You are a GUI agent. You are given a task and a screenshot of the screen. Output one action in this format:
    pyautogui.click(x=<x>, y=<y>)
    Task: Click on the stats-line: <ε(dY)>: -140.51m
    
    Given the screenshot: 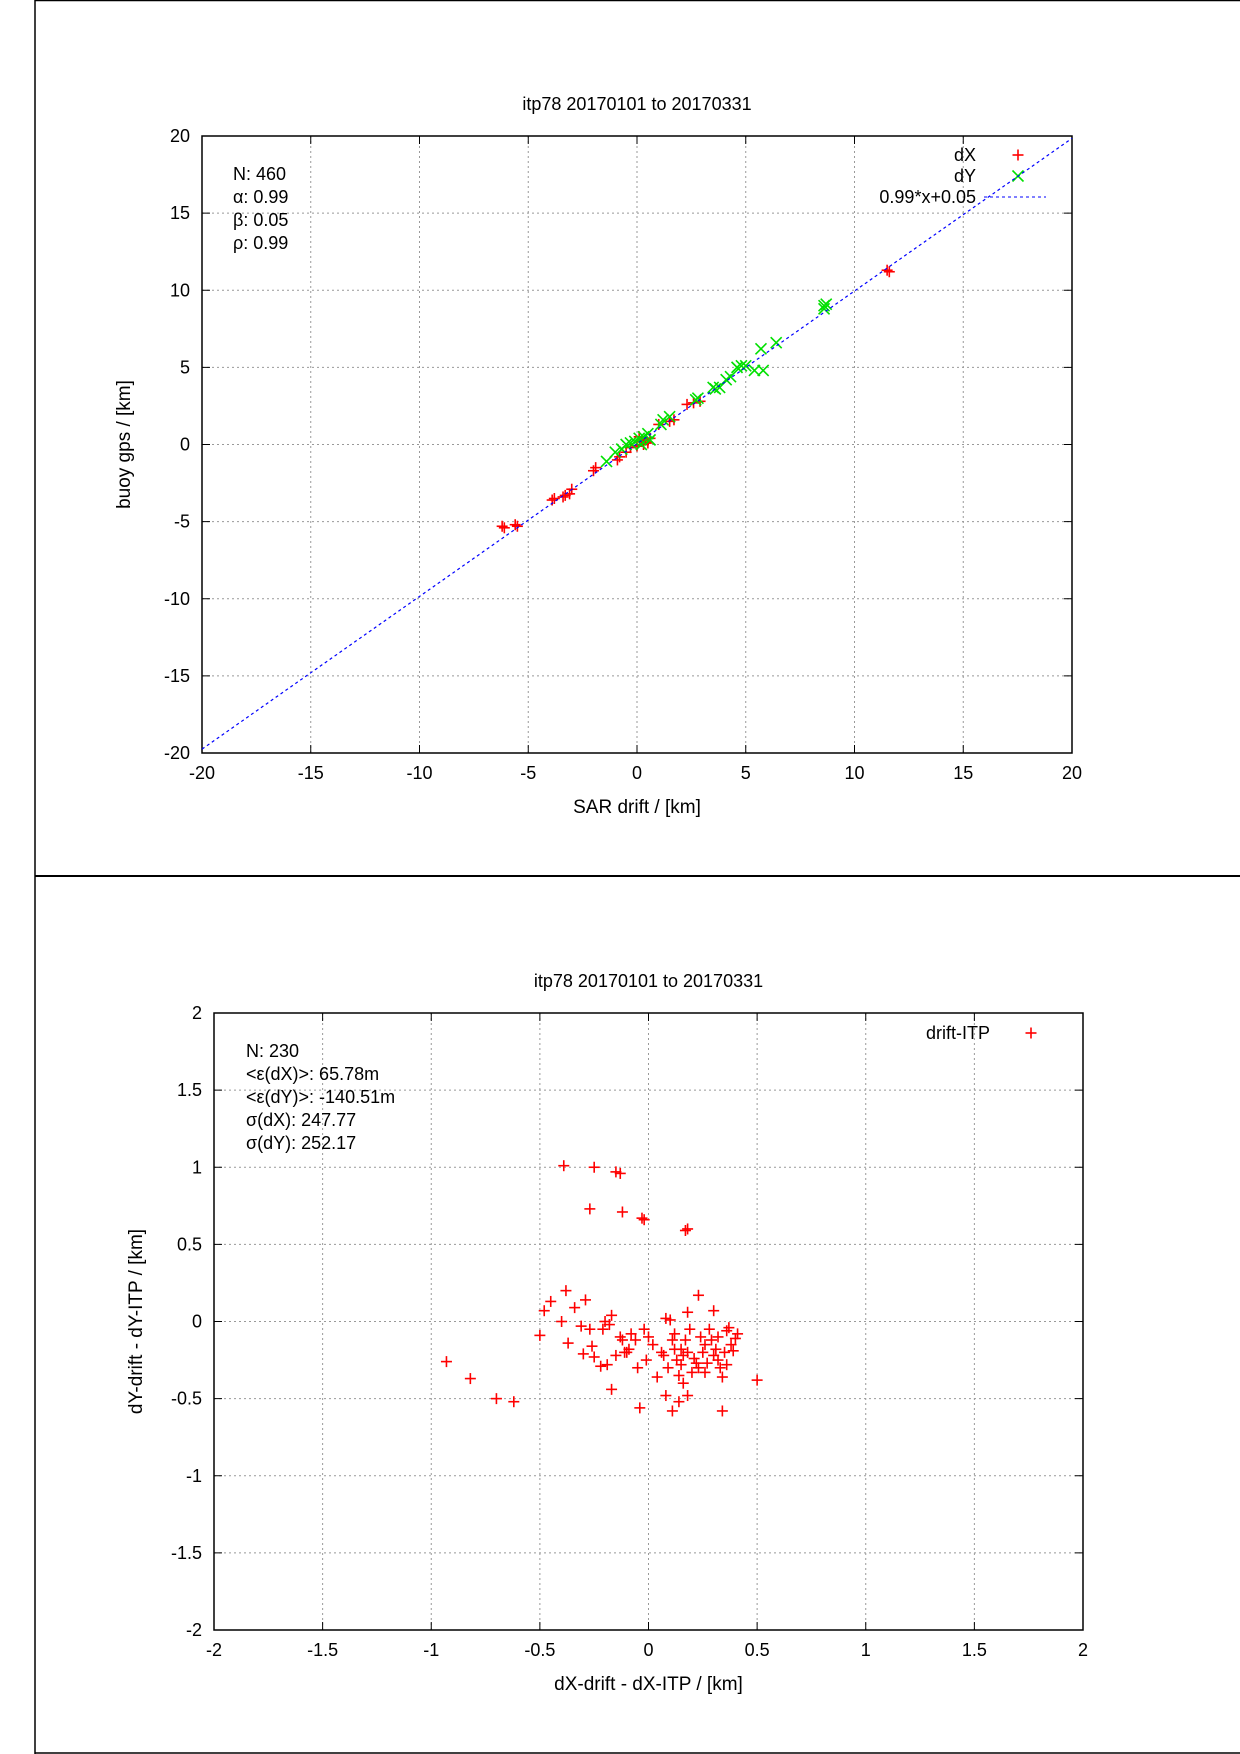 What is the action you would take?
    pyautogui.click(x=320, y=1097)
    